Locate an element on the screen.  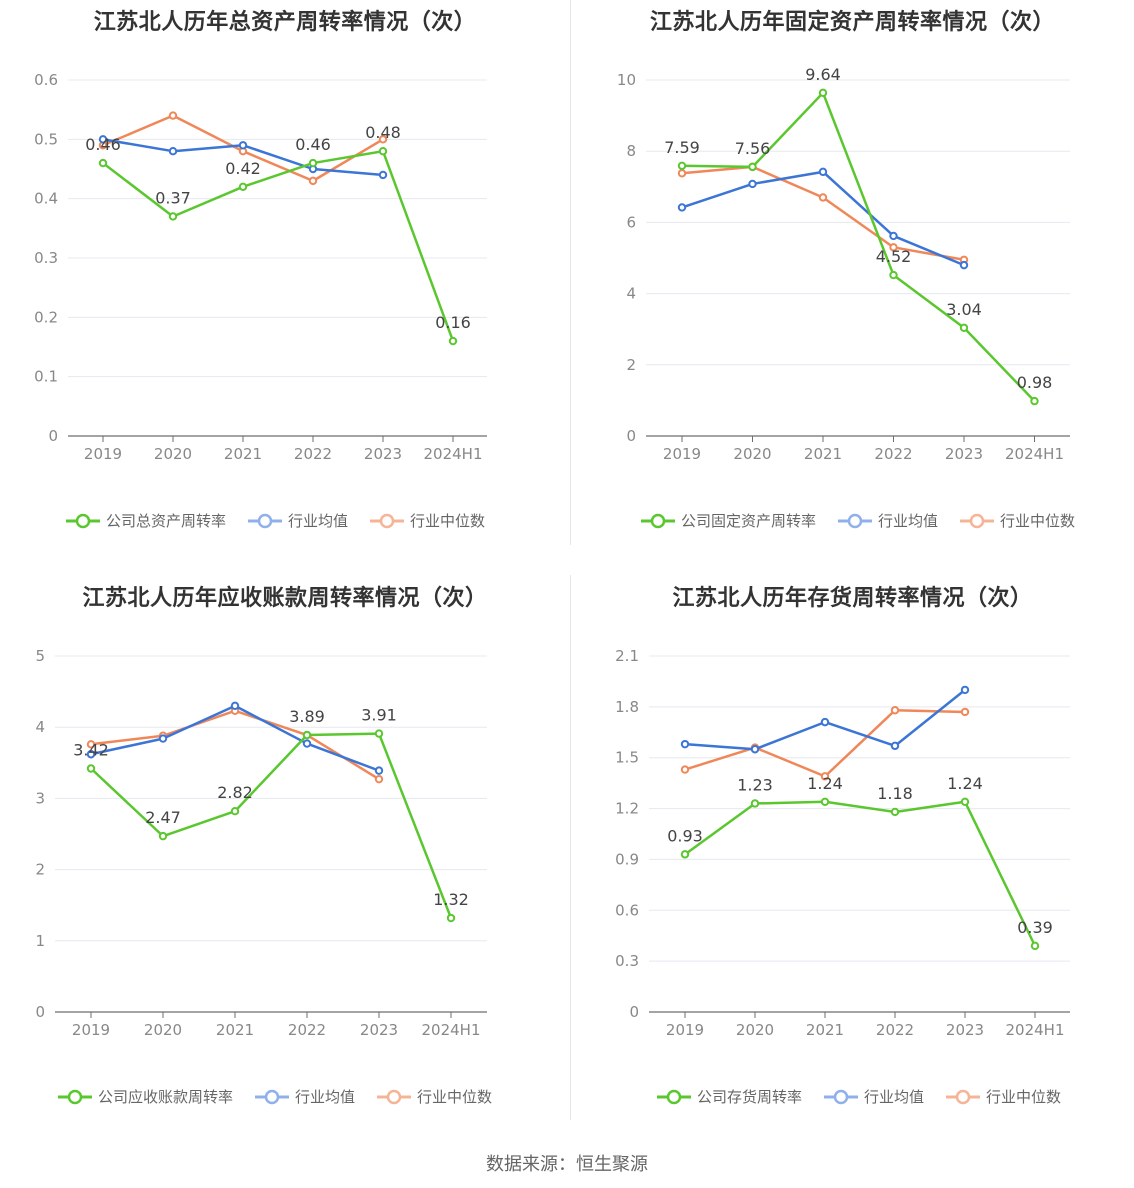
chart-legend: 公司应收账款周转率 行业均值 行业中位数 is located at coordinates (286, 1096).